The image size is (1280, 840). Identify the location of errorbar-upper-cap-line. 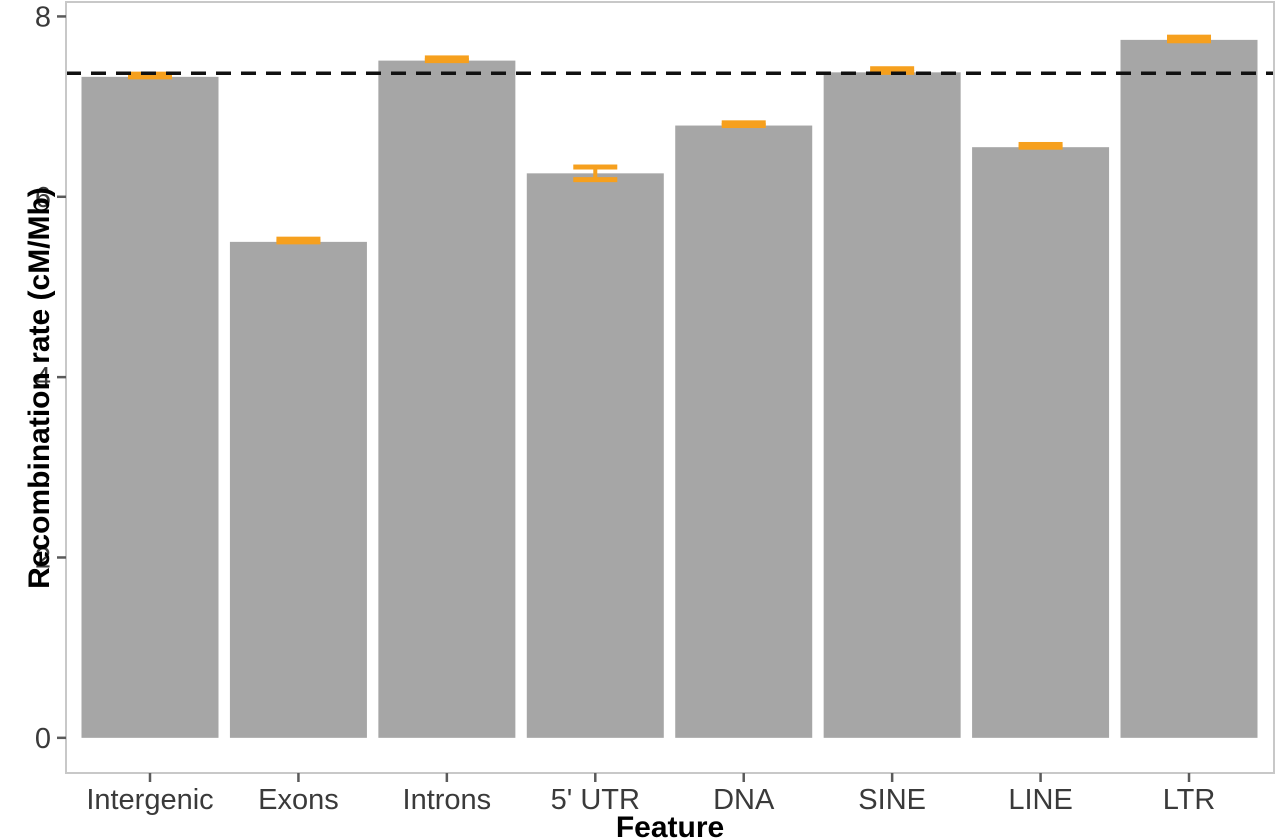
(1040, 144).